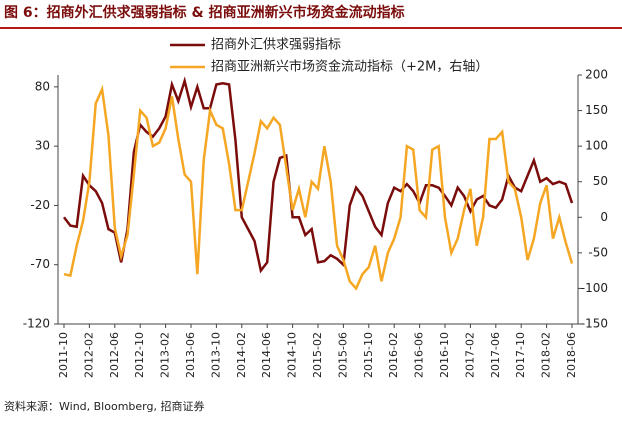 This screenshot has width=622, height=421. Describe the element at coordinates (317, 355) in the screenshot. I see `x-tick-label: 2015-02` at that location.